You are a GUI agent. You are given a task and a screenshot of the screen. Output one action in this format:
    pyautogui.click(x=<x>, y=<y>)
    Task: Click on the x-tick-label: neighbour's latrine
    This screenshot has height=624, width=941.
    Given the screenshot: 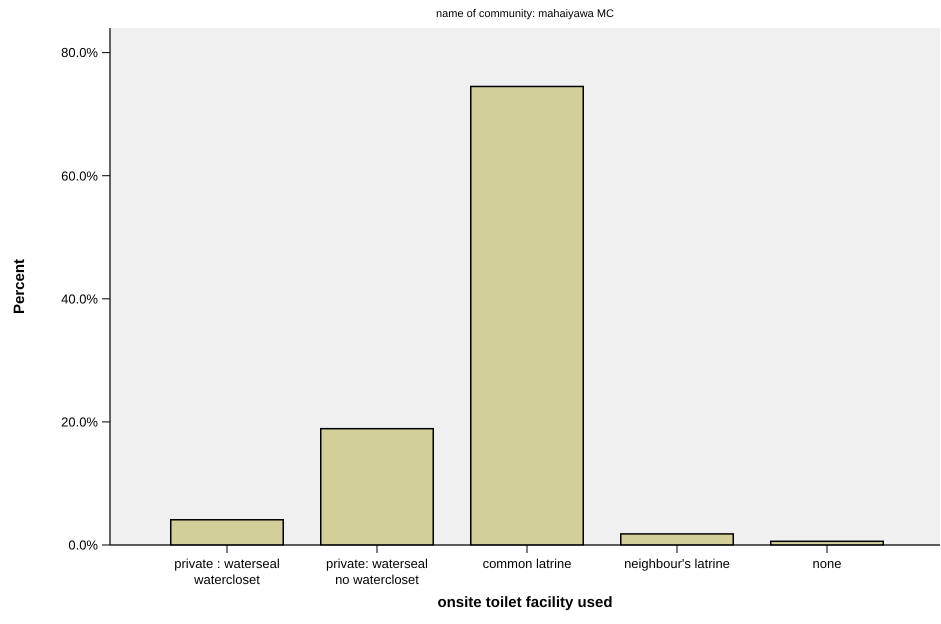 What is the action you would take?
    pyautogui.click(x=677, y=563)
    